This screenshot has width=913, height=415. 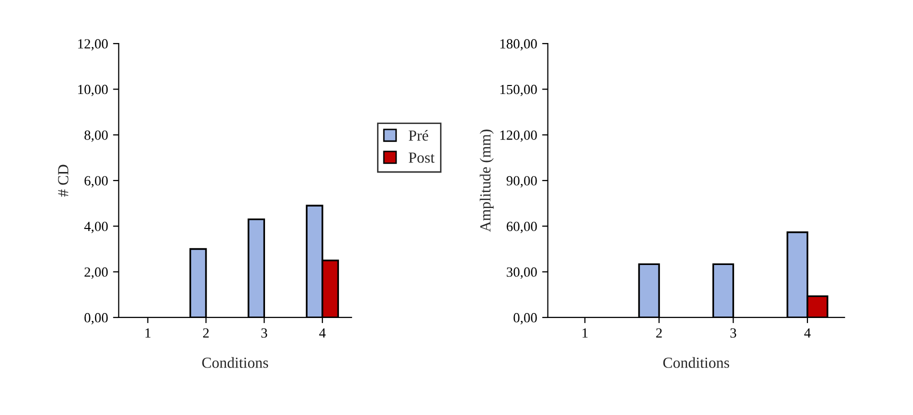 What do you see at coordinates (421, 157) in the screenshot?
I see `legend-label: Post` at bounding box center [421, 157].